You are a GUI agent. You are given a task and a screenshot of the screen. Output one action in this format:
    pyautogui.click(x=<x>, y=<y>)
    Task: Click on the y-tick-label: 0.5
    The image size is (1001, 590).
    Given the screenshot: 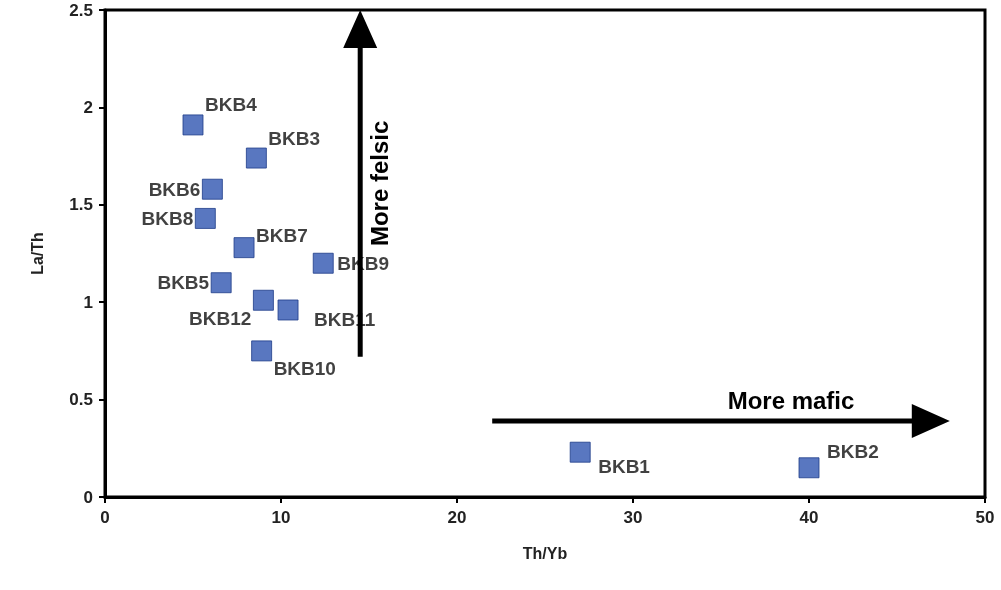 What is the action you would take?
    pyautogui.click(x=81, y=400)
    